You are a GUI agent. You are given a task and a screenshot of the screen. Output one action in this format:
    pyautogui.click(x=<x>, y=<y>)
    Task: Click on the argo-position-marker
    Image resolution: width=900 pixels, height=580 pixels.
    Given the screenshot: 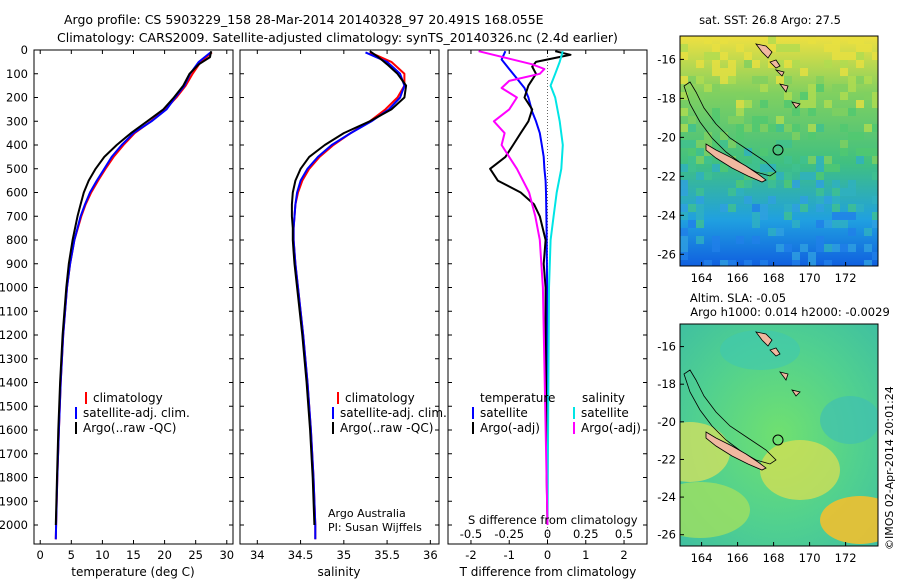 What is the action you would take?
    pyautogui.click(x=778, y=150)
    